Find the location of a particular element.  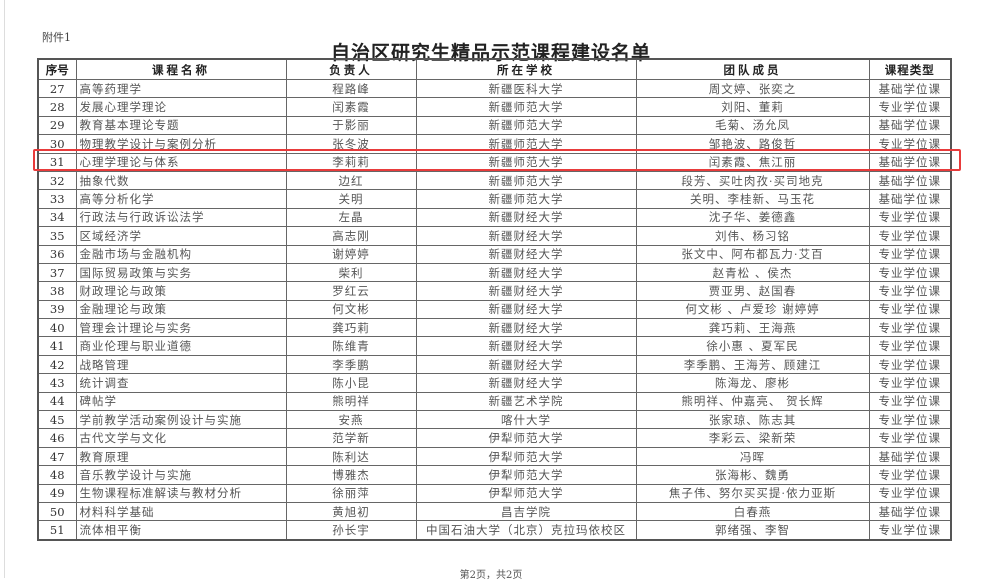

header-leader: 负责人 is located at coordinates (351, 69).